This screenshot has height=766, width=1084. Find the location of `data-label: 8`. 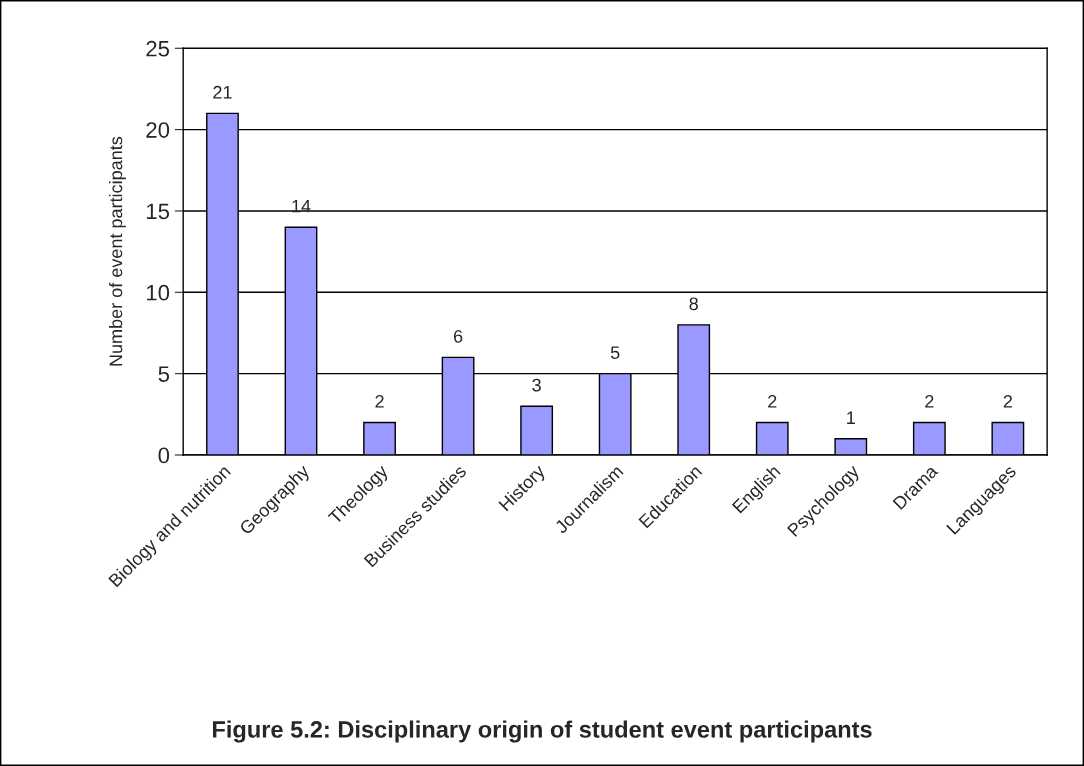

data-label: 8 is located at coordinates (693, 304).